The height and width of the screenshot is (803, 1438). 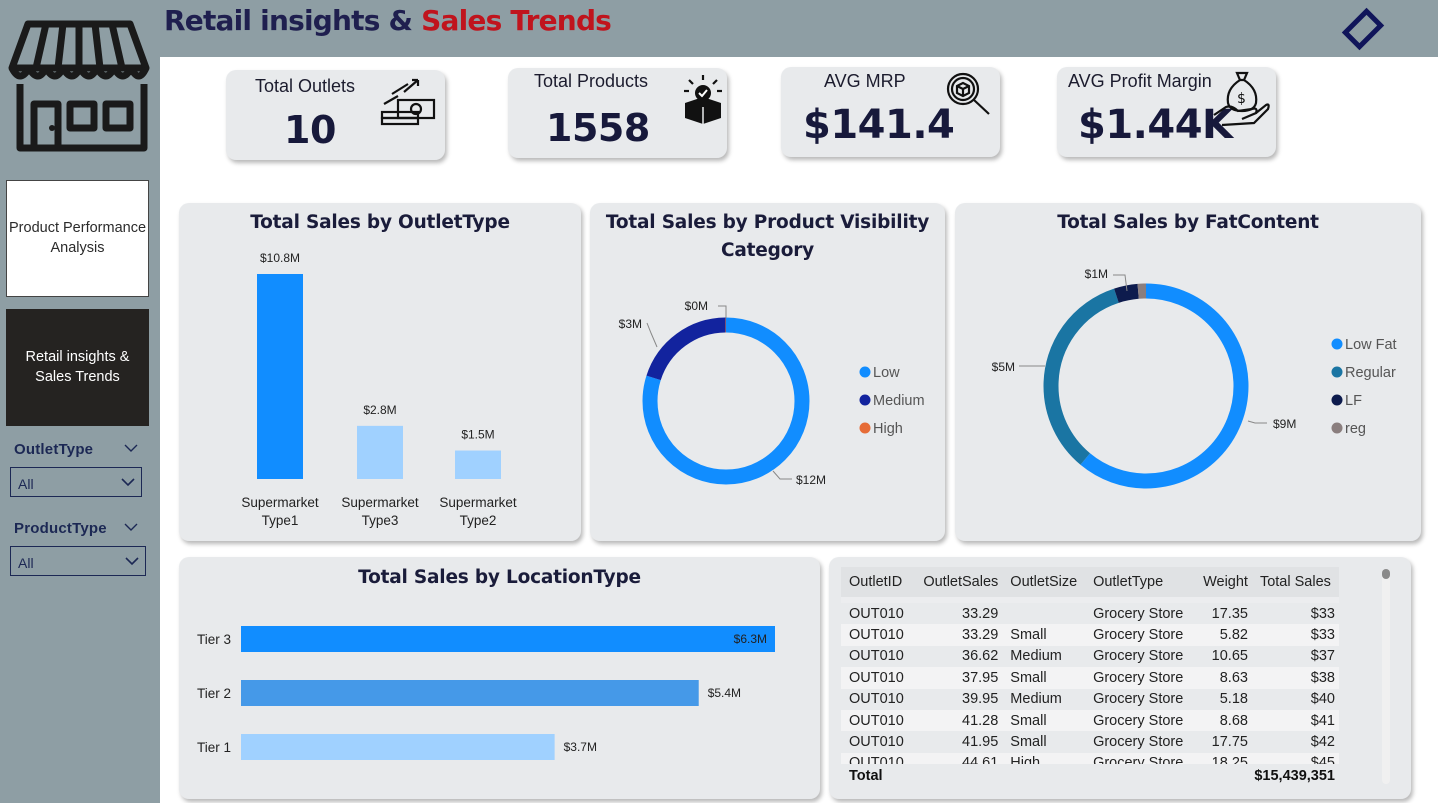 I want to click on donut-chart-svg: Low Fat Regular LF reg $9M $5M $1M, so click(x=1194, y=378).